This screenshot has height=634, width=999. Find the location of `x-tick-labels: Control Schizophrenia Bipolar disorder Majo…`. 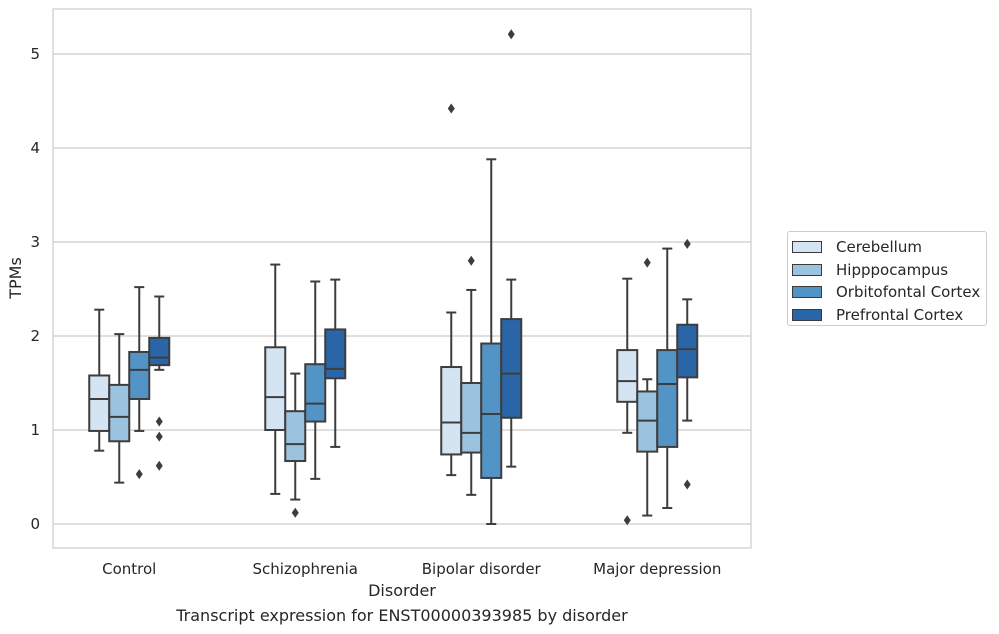

x-tick-labels: Control Schizophrenia Bipolar disorder Majo… is located at coordinates (411, 569).